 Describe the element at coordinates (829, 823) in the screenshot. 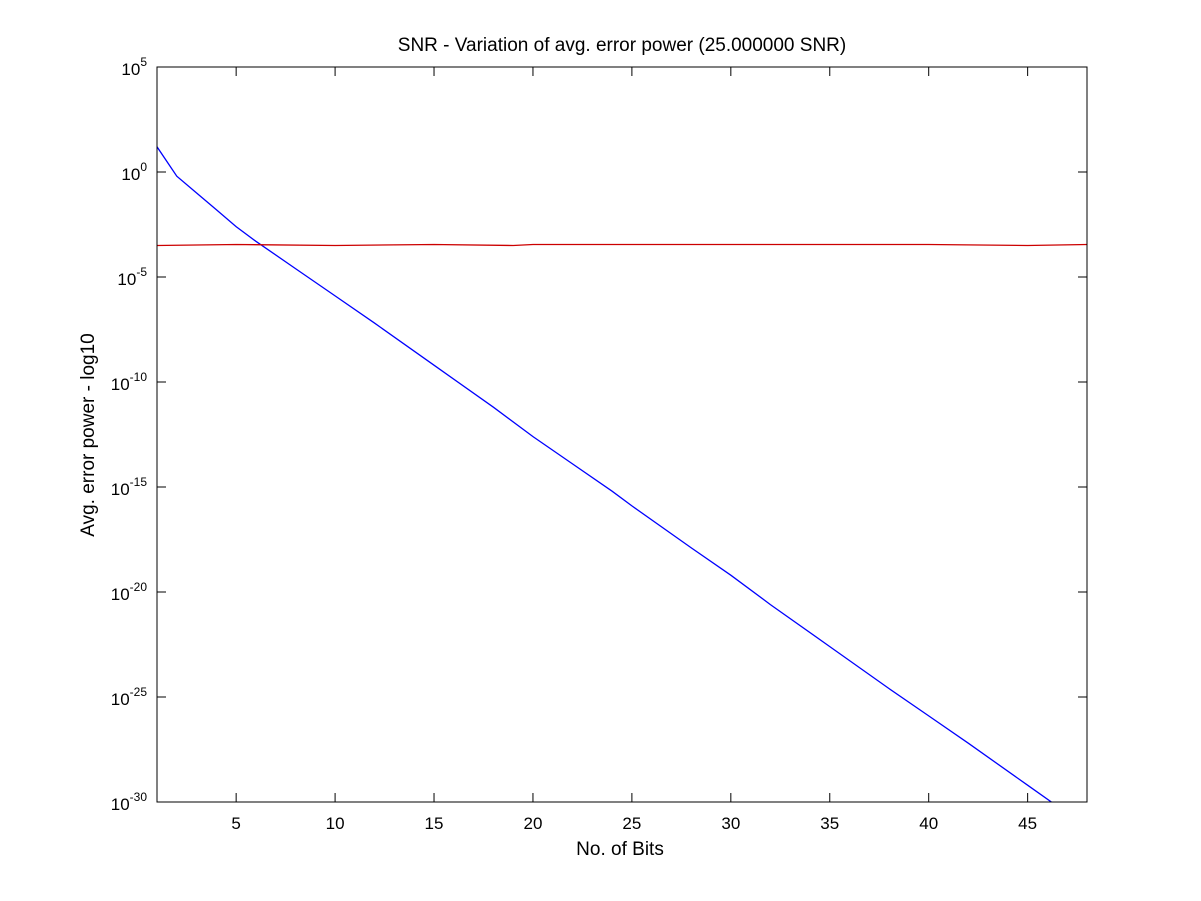

I see `x-tick-label: 35` at that location.